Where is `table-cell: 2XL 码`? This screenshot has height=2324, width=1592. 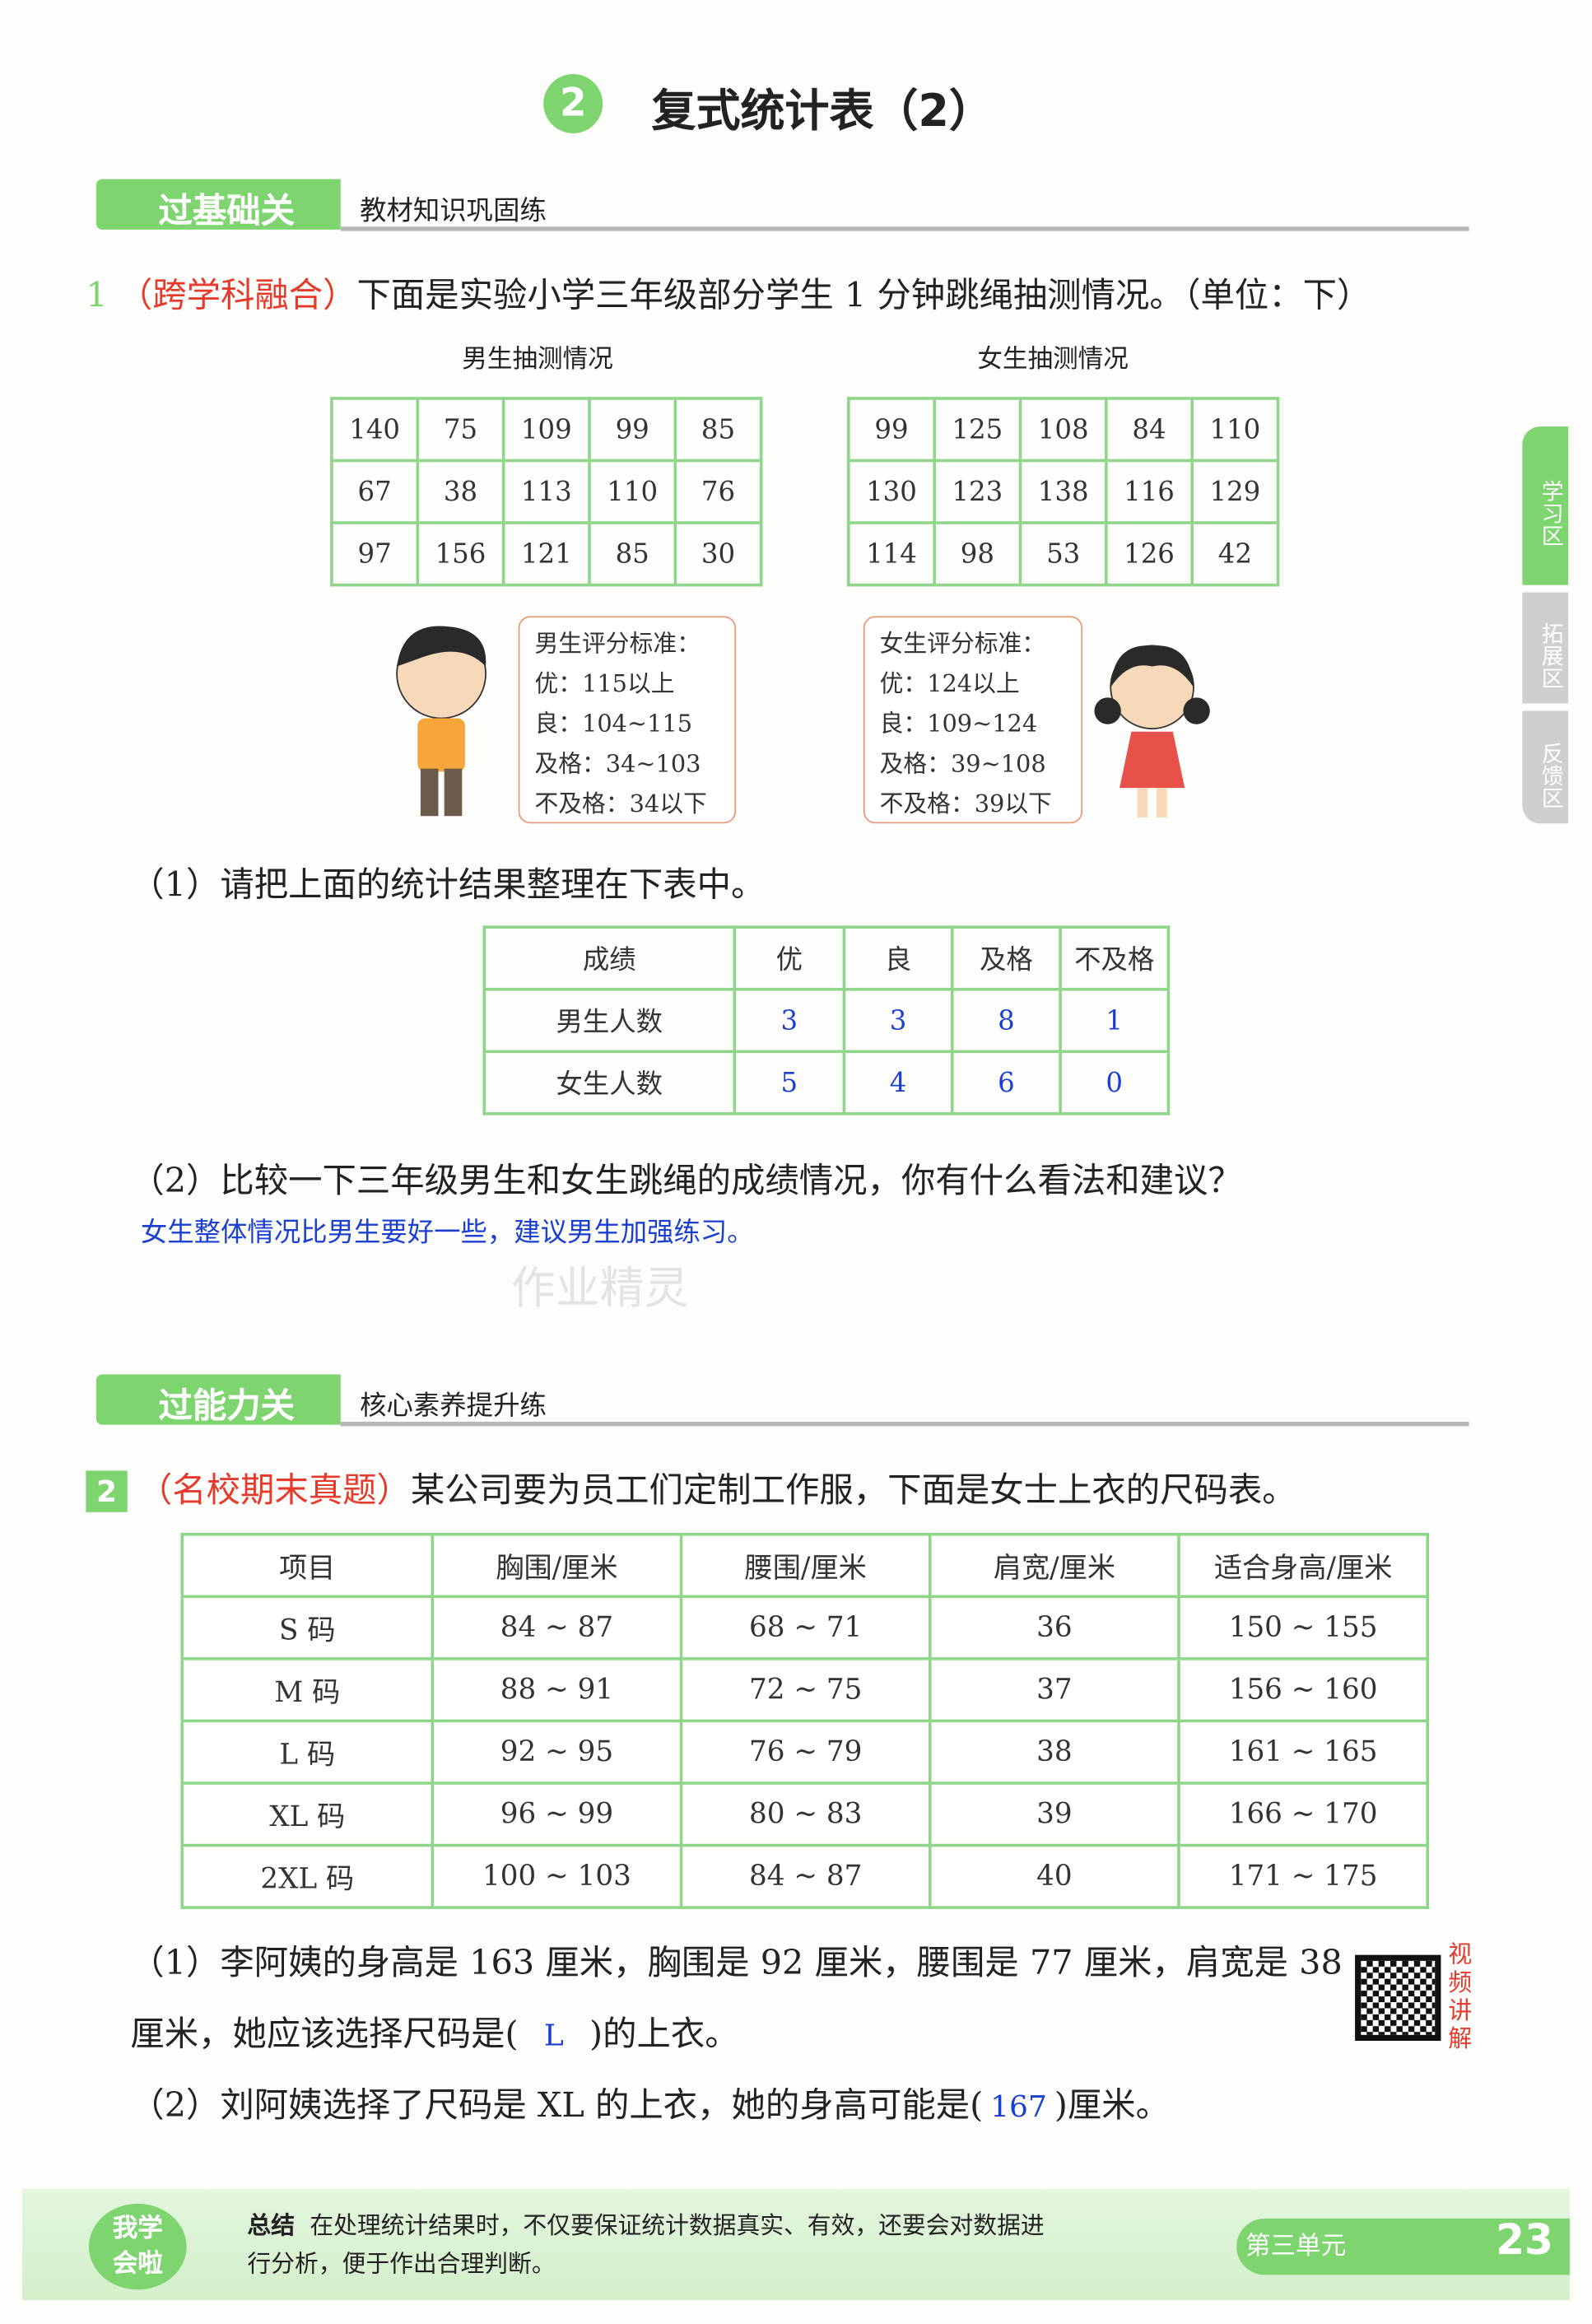 table-cell: 2XL 码 is located at coordinates (307, 1876).